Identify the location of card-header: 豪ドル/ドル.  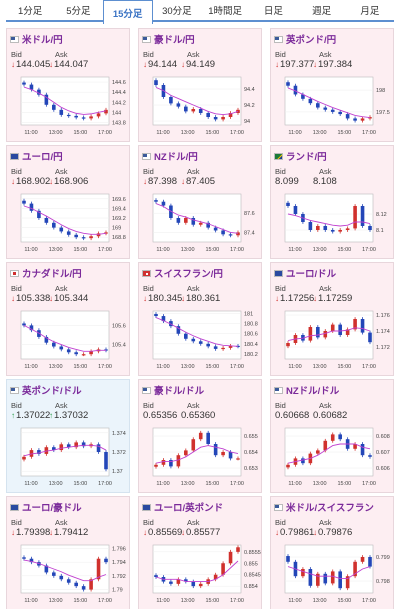
(173, 390).